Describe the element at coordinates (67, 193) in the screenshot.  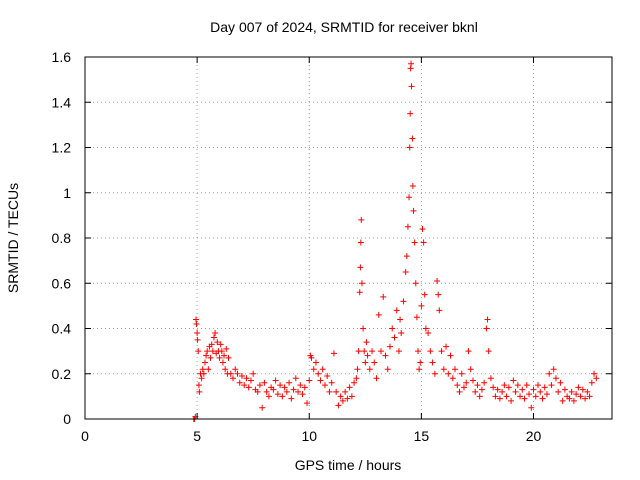
I see `y-tick-label: 1` at that location.